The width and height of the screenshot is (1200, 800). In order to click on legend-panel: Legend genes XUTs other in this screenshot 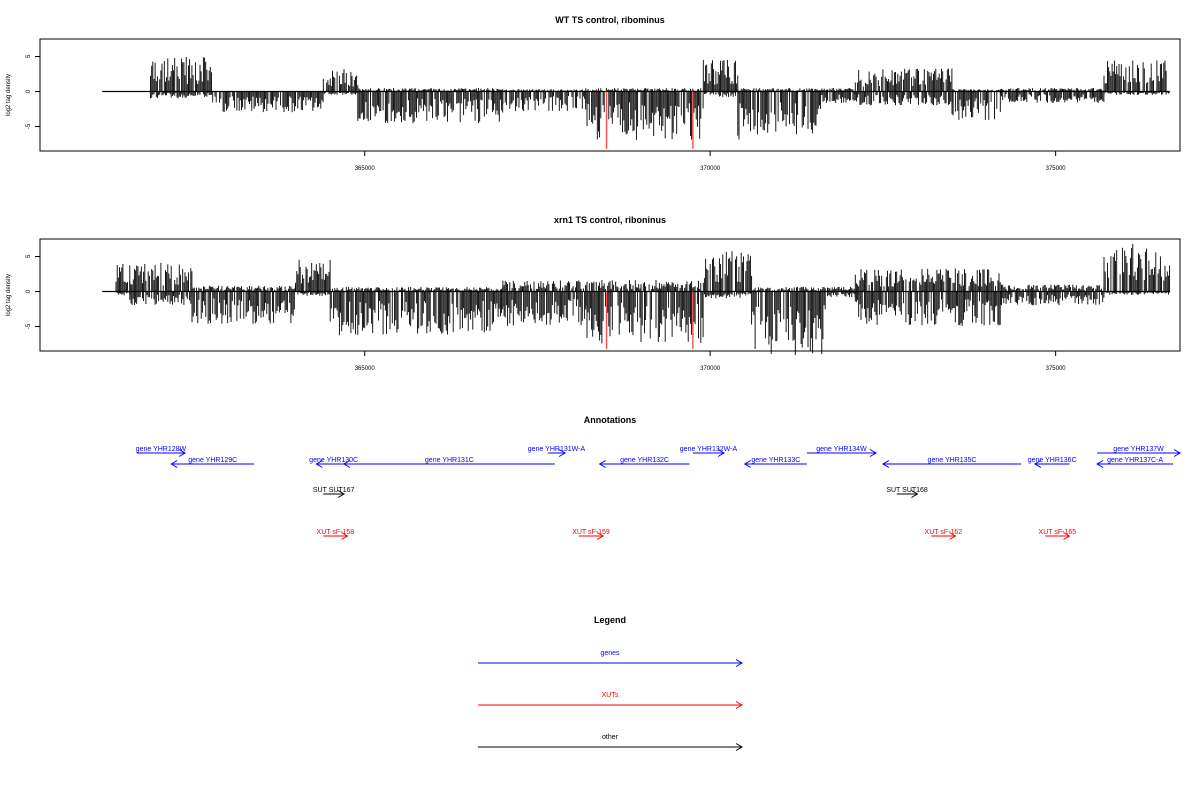, I will do `click(610, 683)`.